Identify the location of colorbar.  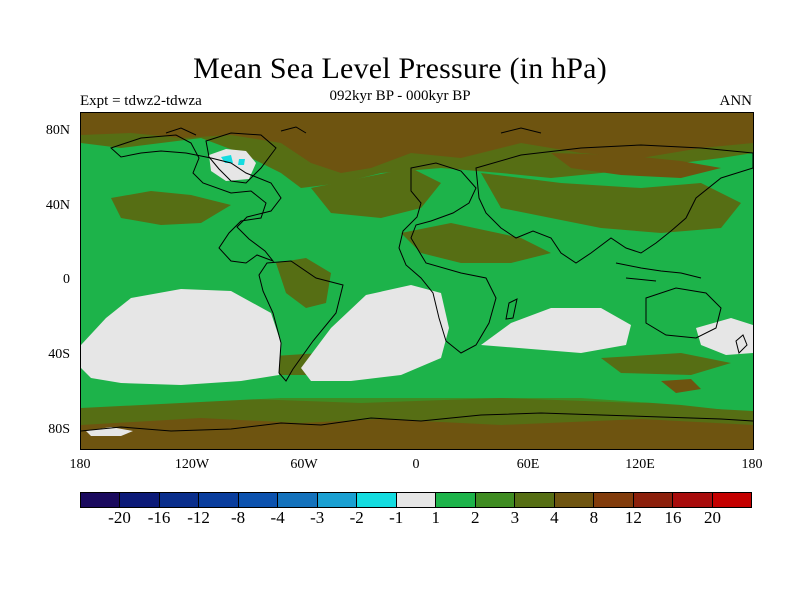
(416, 500).